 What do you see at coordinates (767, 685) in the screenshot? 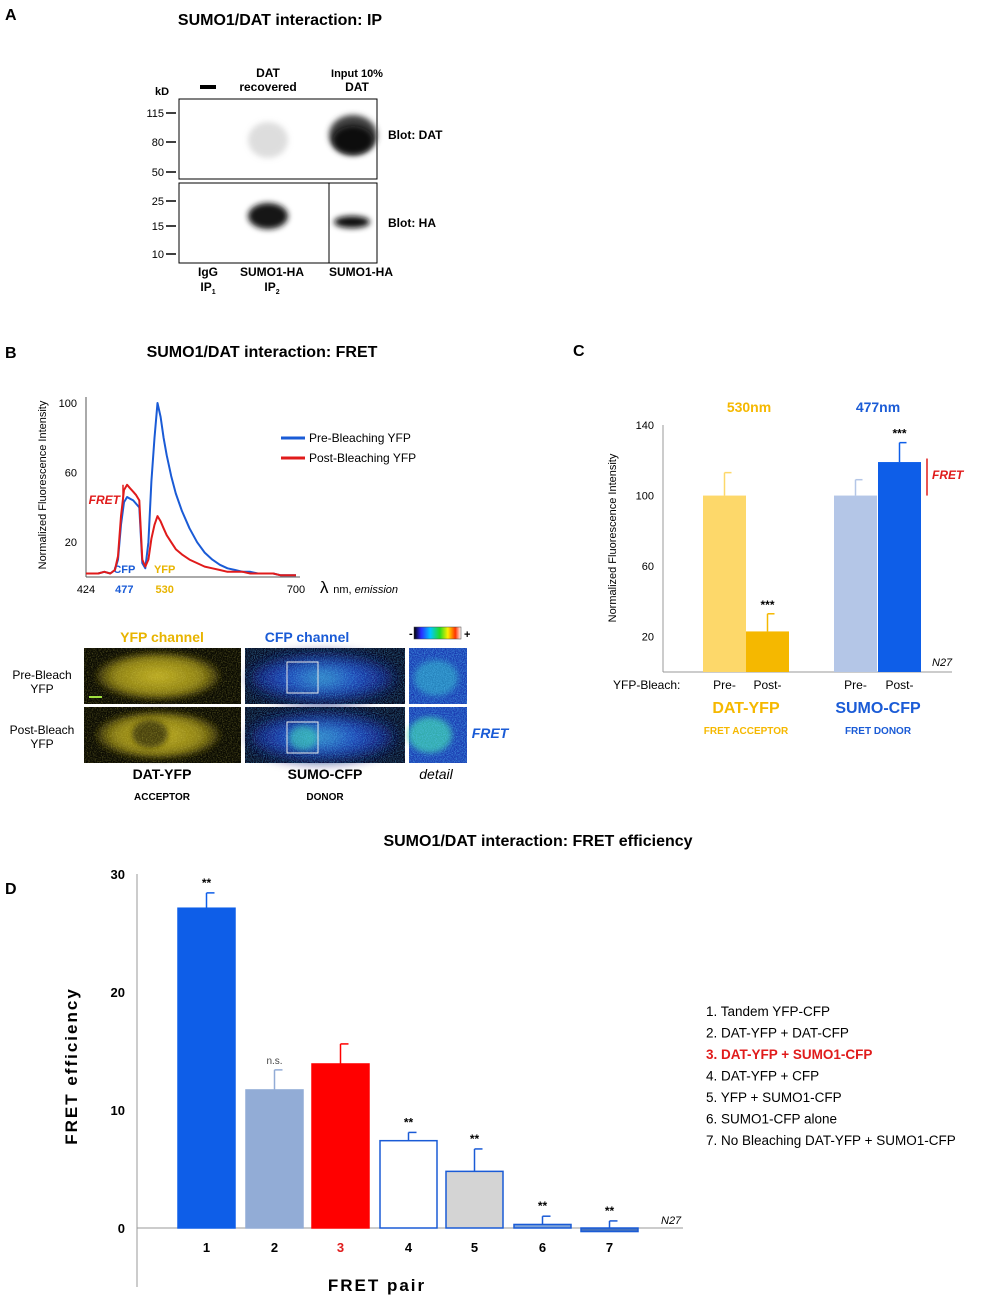
I see `bar-c-category-1: Post-` at bounding box center [767, 685].